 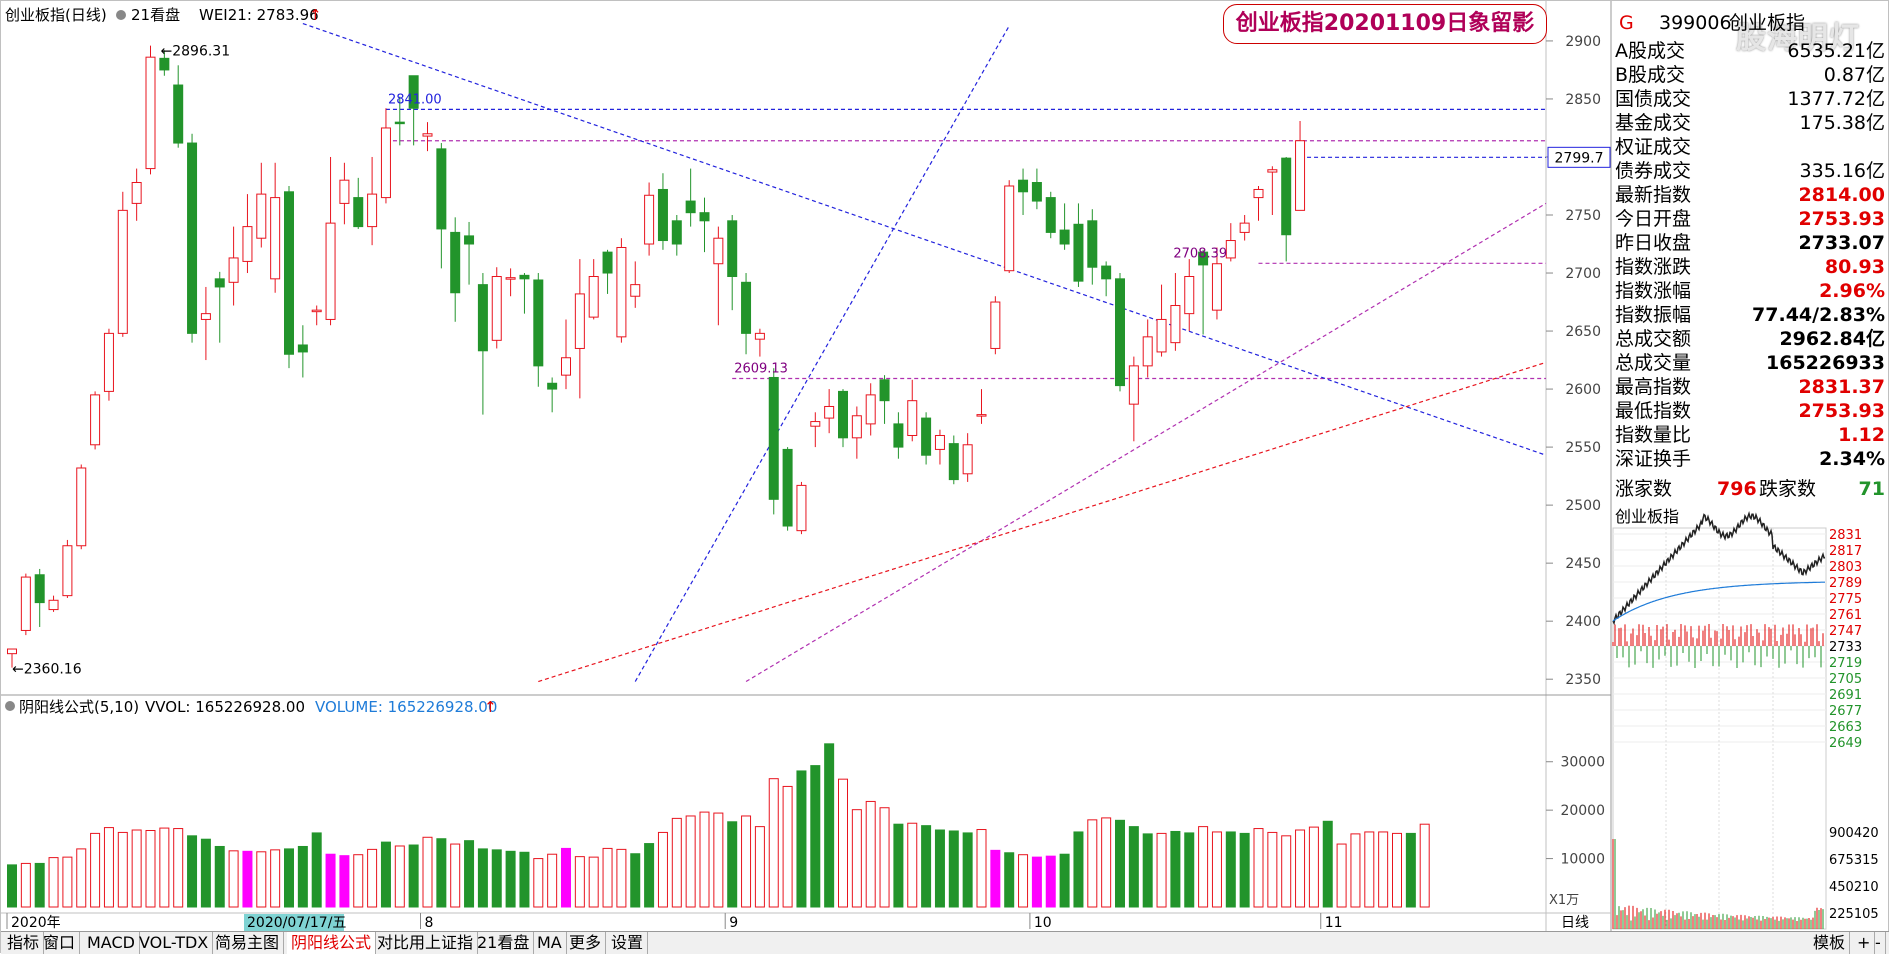 I want to click on right-button-0: 模板, so click(x=1830, y=943).